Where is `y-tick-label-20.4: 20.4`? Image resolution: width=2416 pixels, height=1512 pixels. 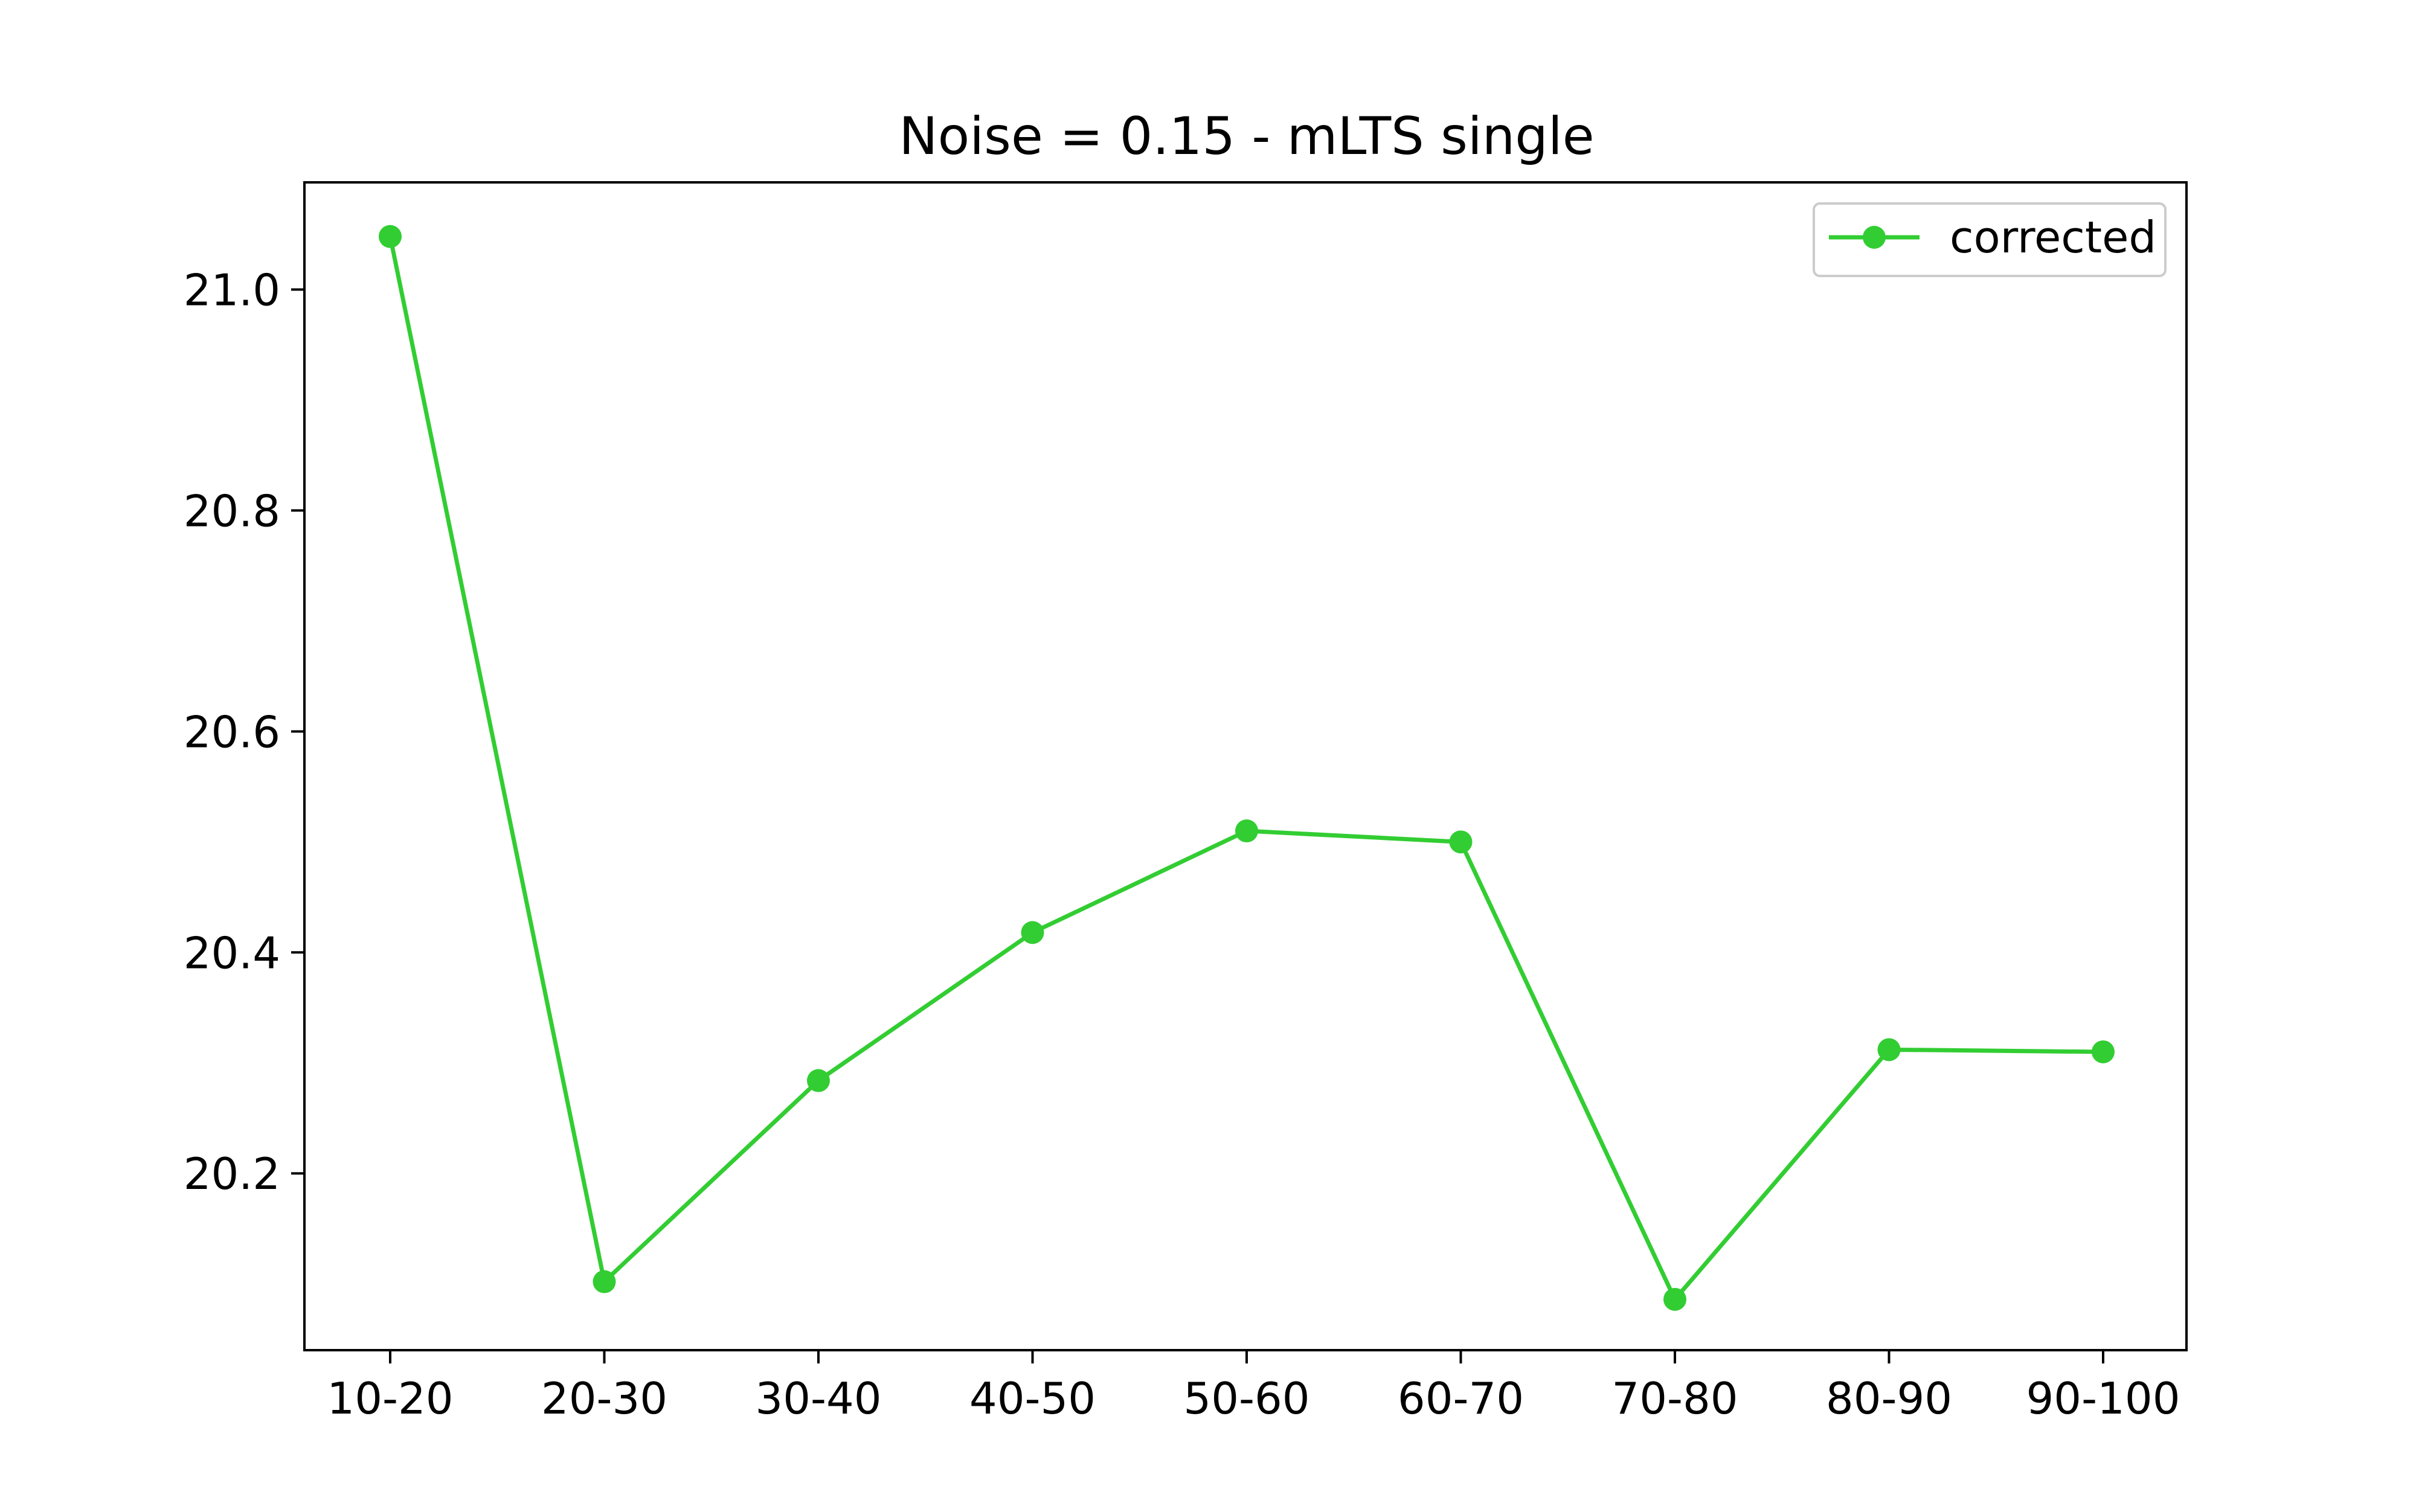 y-tick-label-20.4: 20.4 is located at coordinates (232, 952).